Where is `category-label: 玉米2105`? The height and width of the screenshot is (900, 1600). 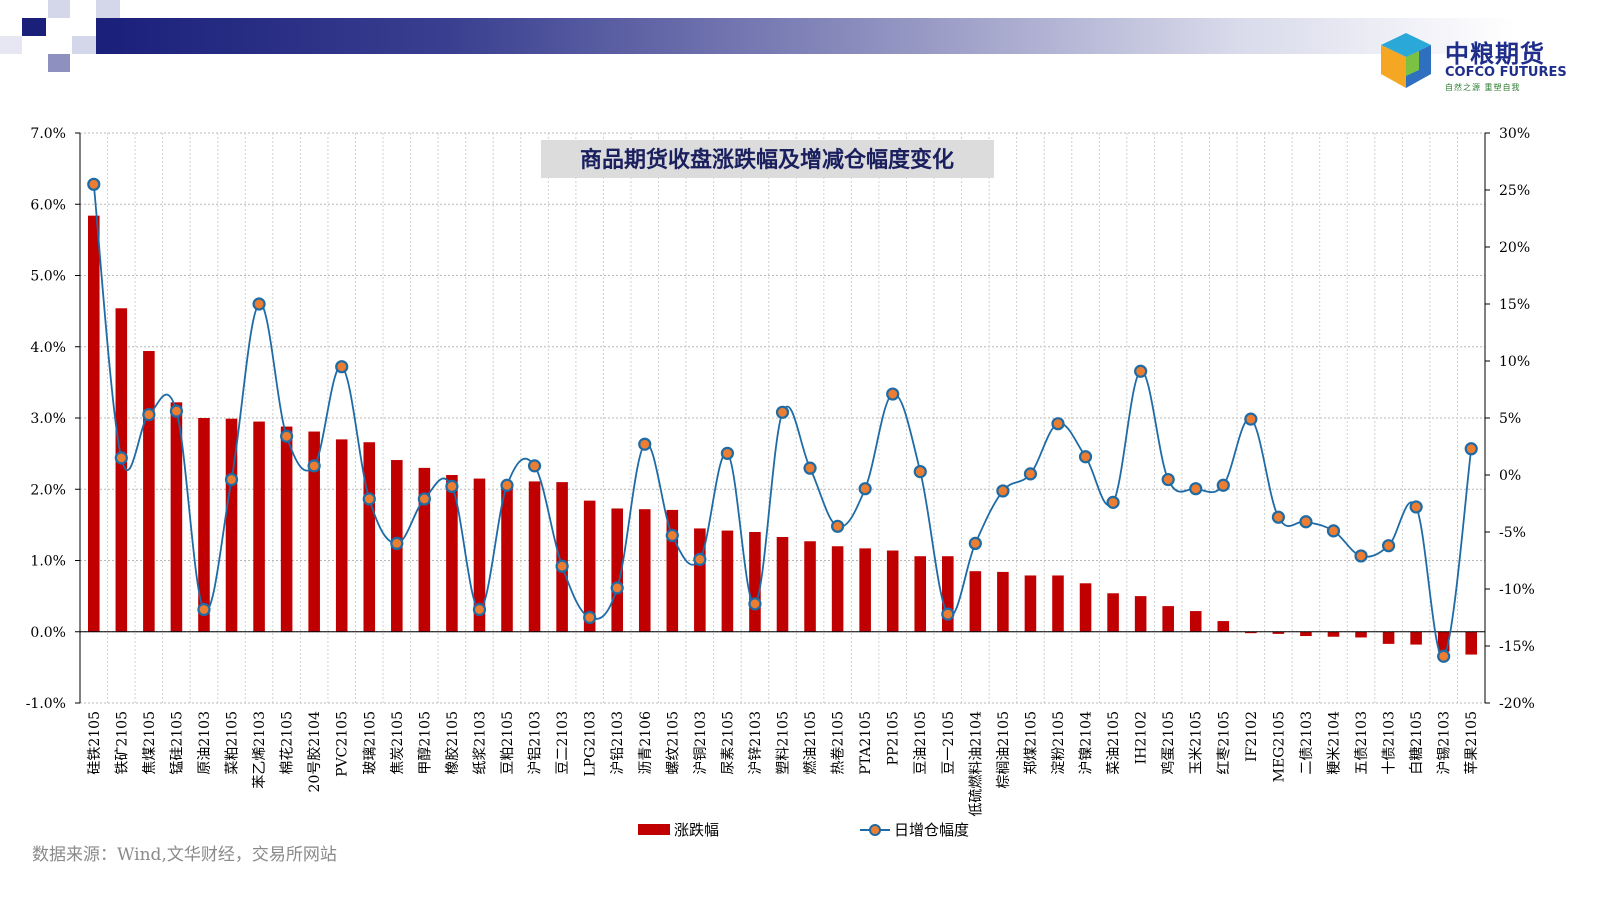 category-label: 玉米2105 is located at coordinates (1197, 743).